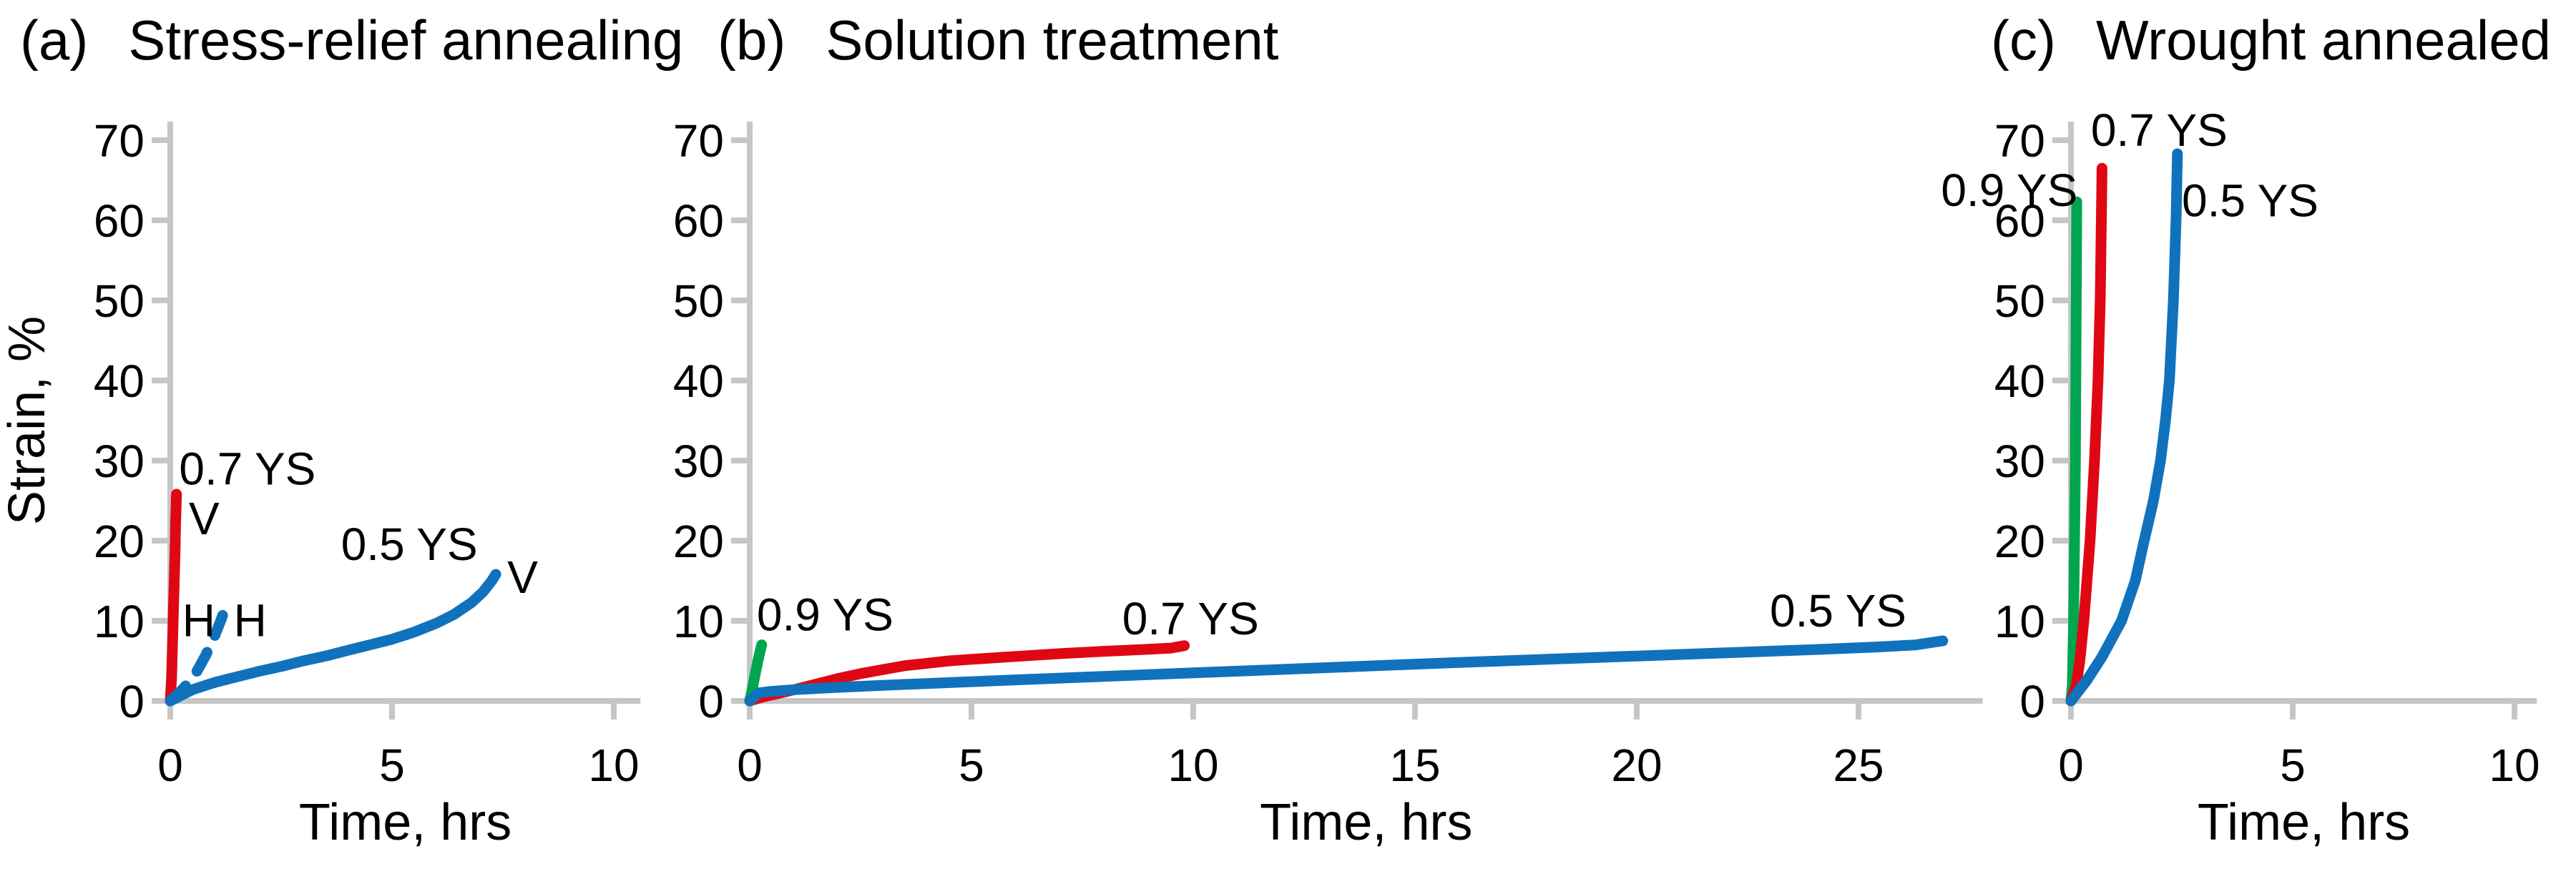 Image resolution: width=2576 pixels, height=874 pixels. What do you see at coordinates (28, 420) in the screenshot?
I see `y-axis-label: Strain, %` at bounding box center [28, 420].